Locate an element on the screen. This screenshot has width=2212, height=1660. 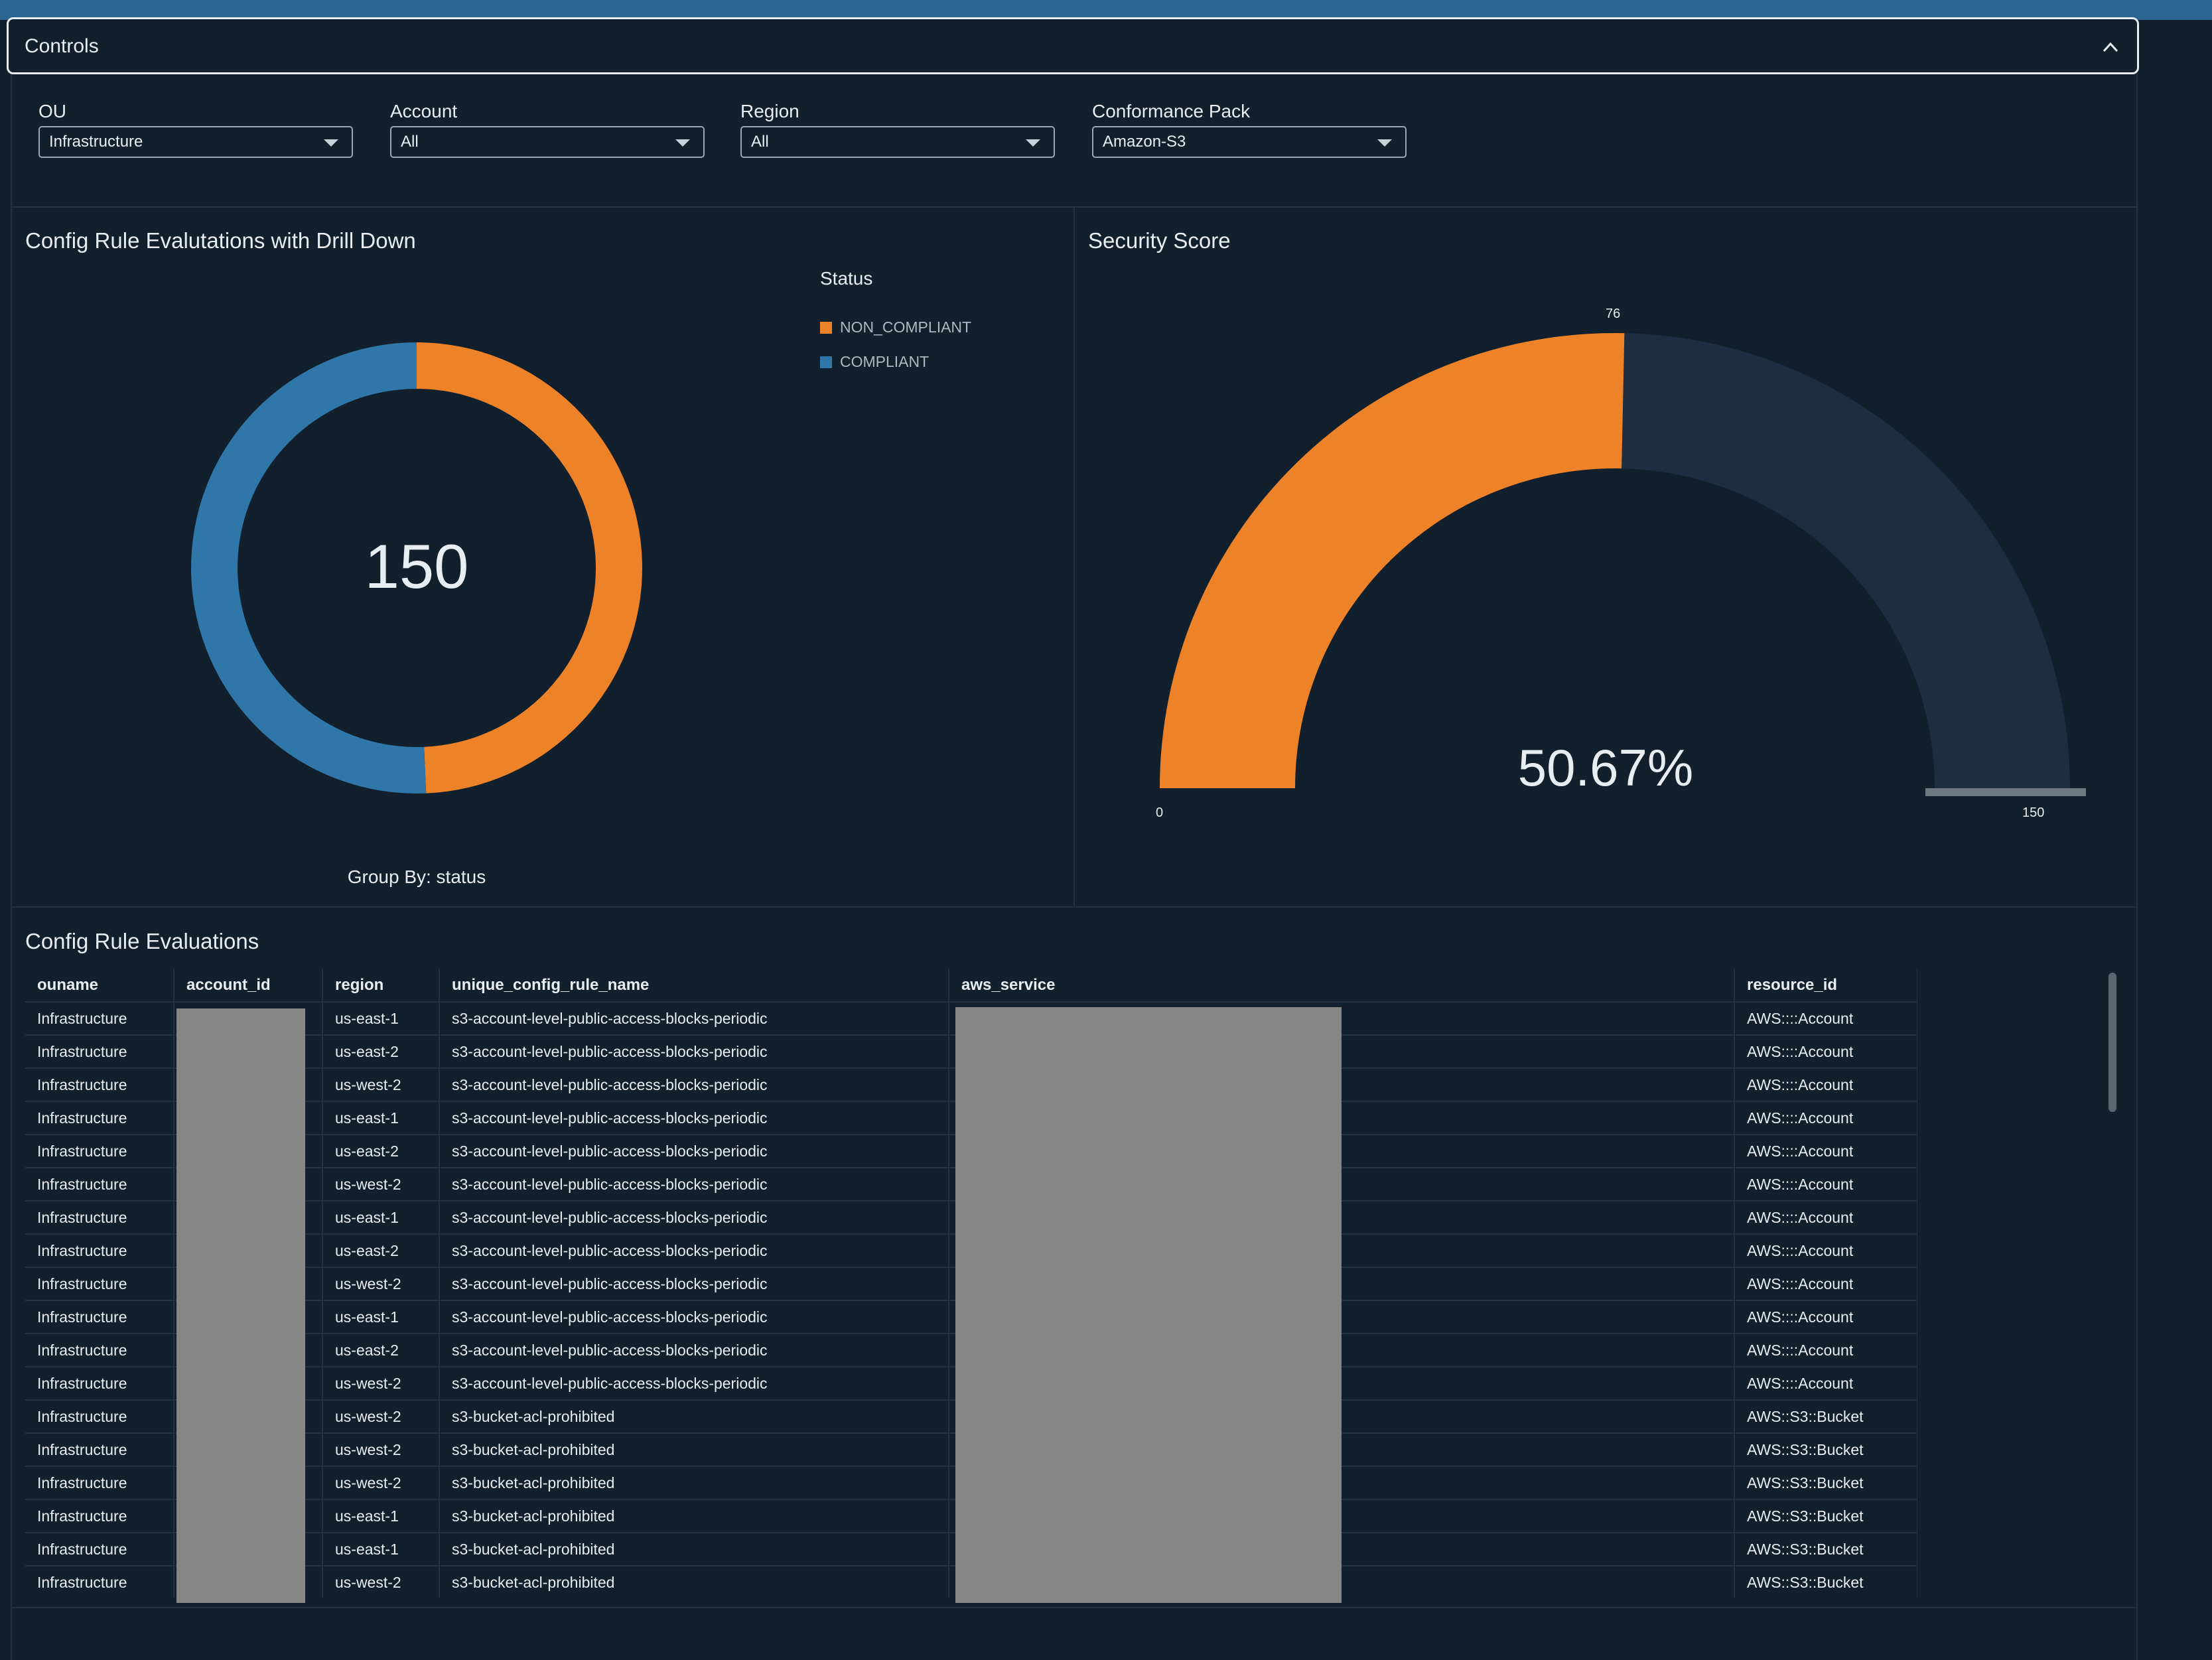
account-select: All is located at coordinates (547, 142).